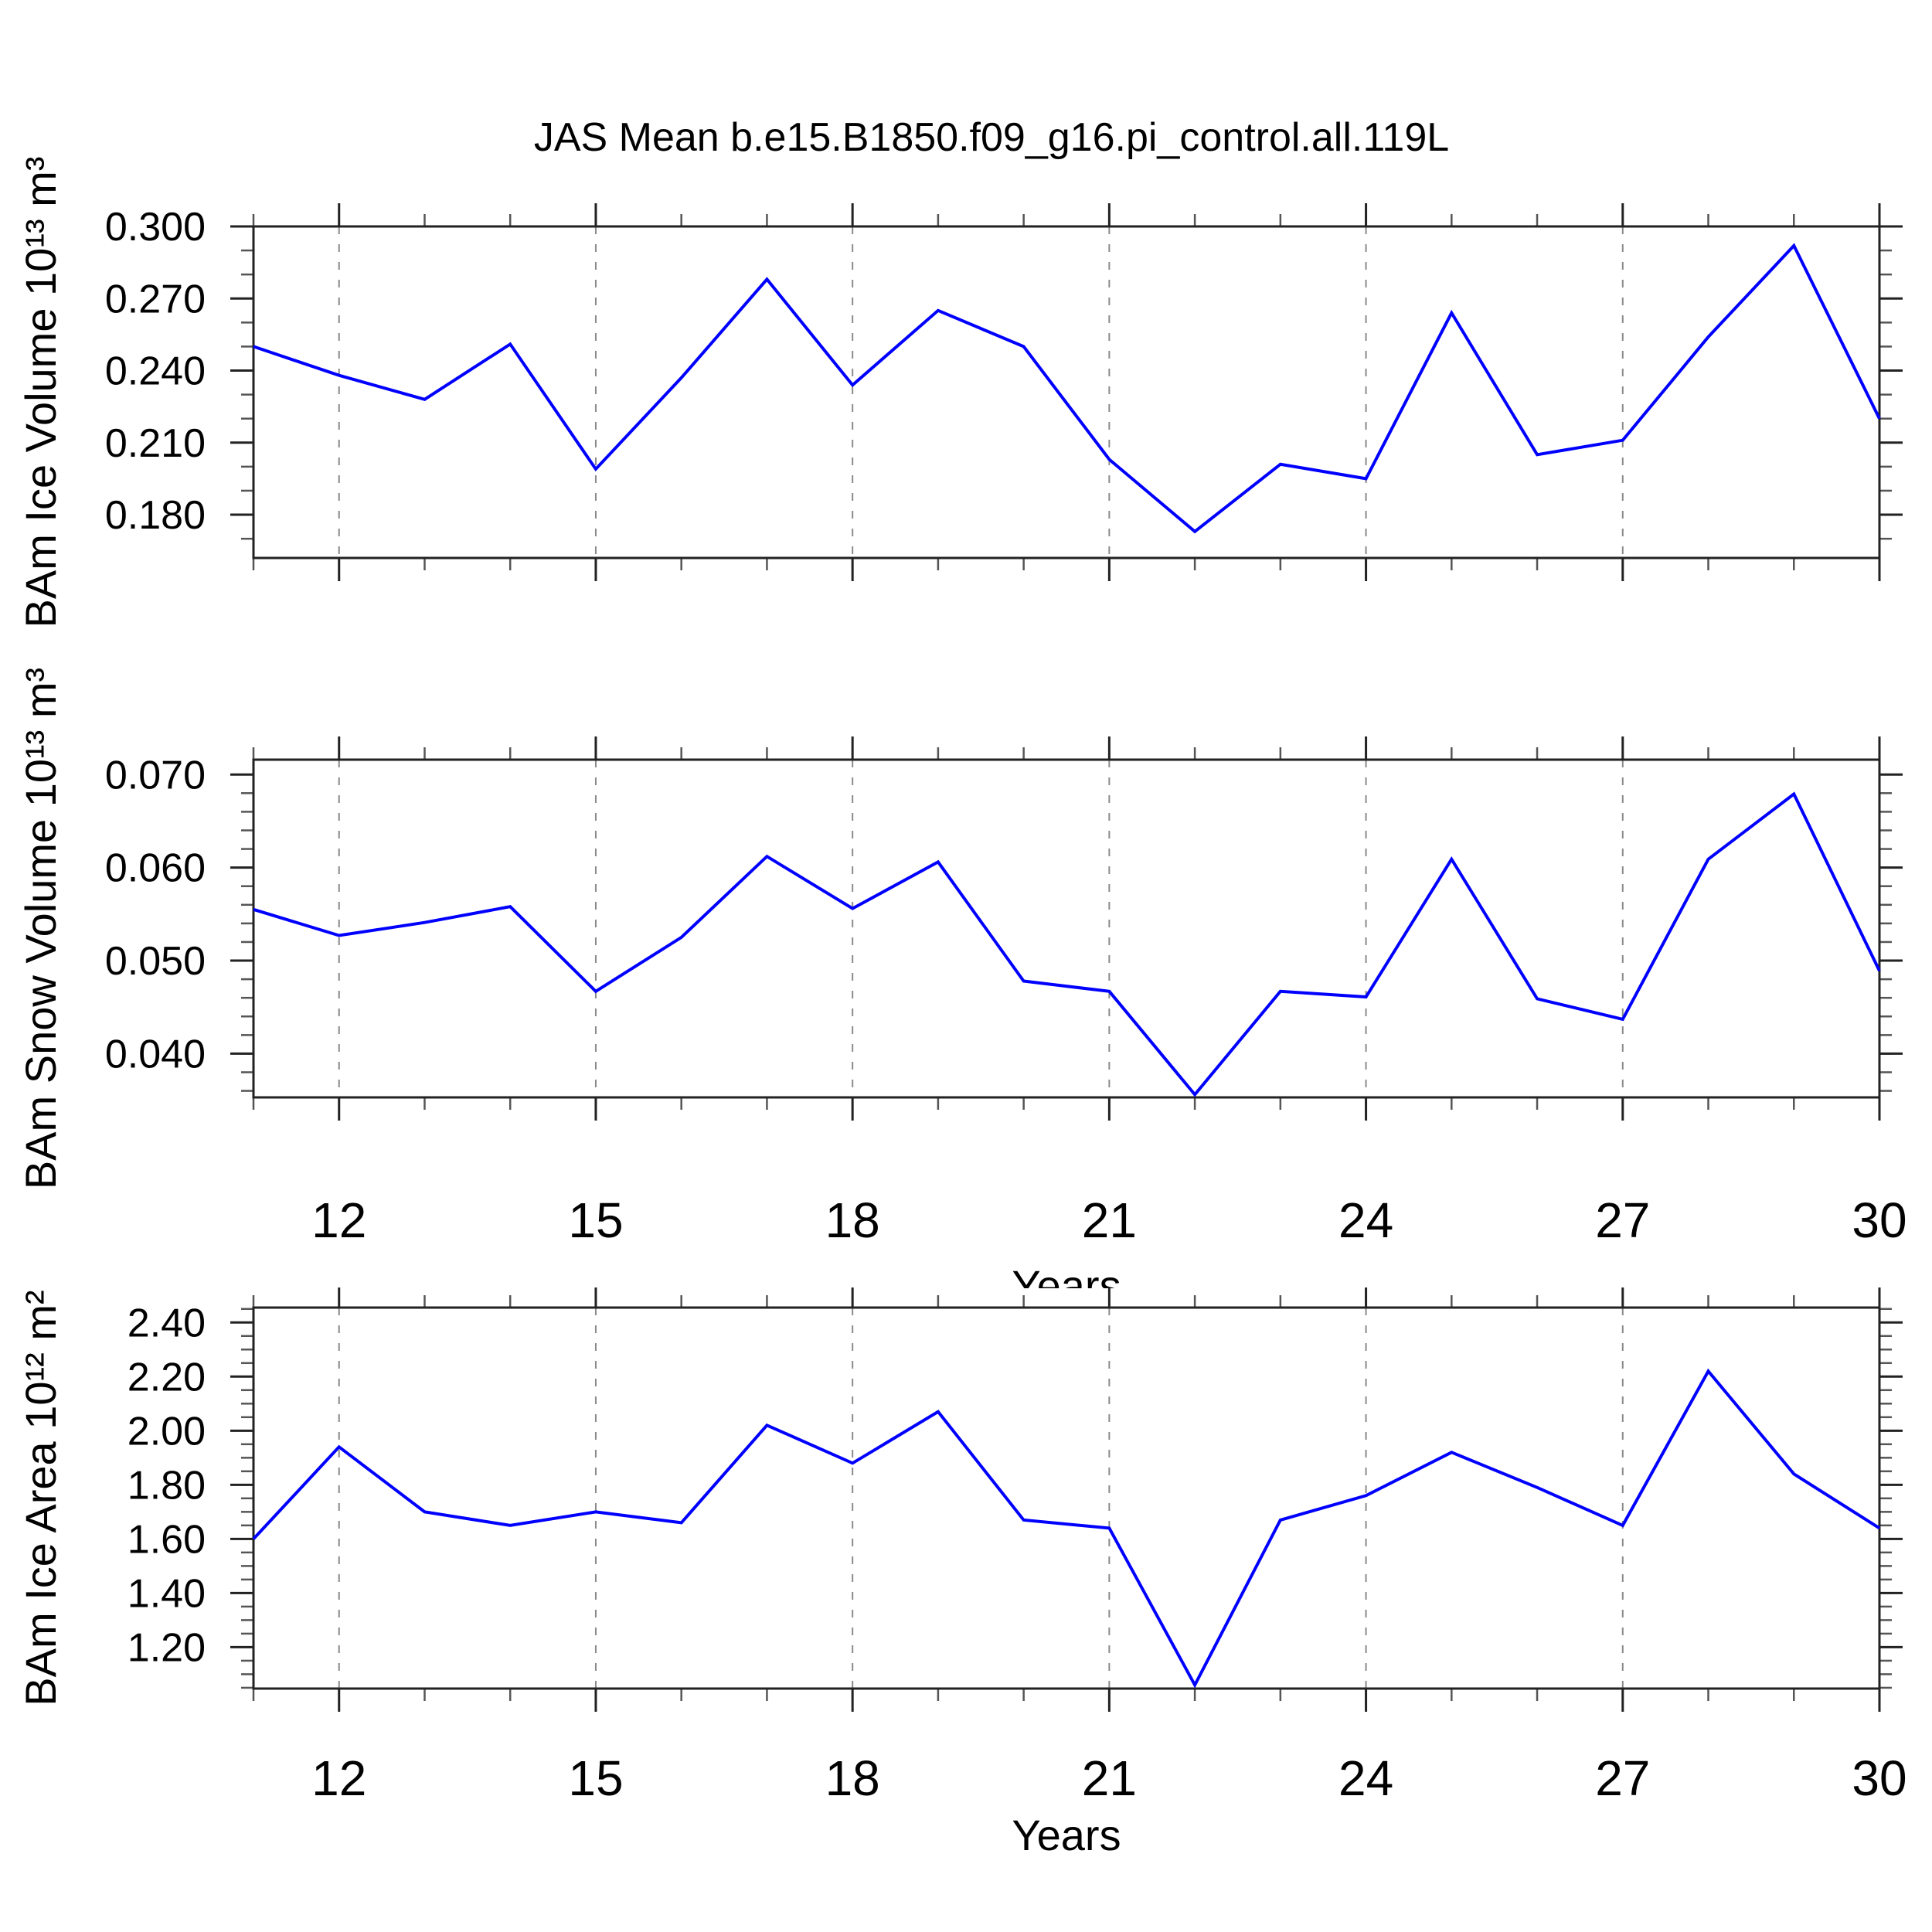  What do you see at coordinates (155, 299) in the screenshot?
I see `y-tick-label: 0.270` at bounding box center [155, 299].